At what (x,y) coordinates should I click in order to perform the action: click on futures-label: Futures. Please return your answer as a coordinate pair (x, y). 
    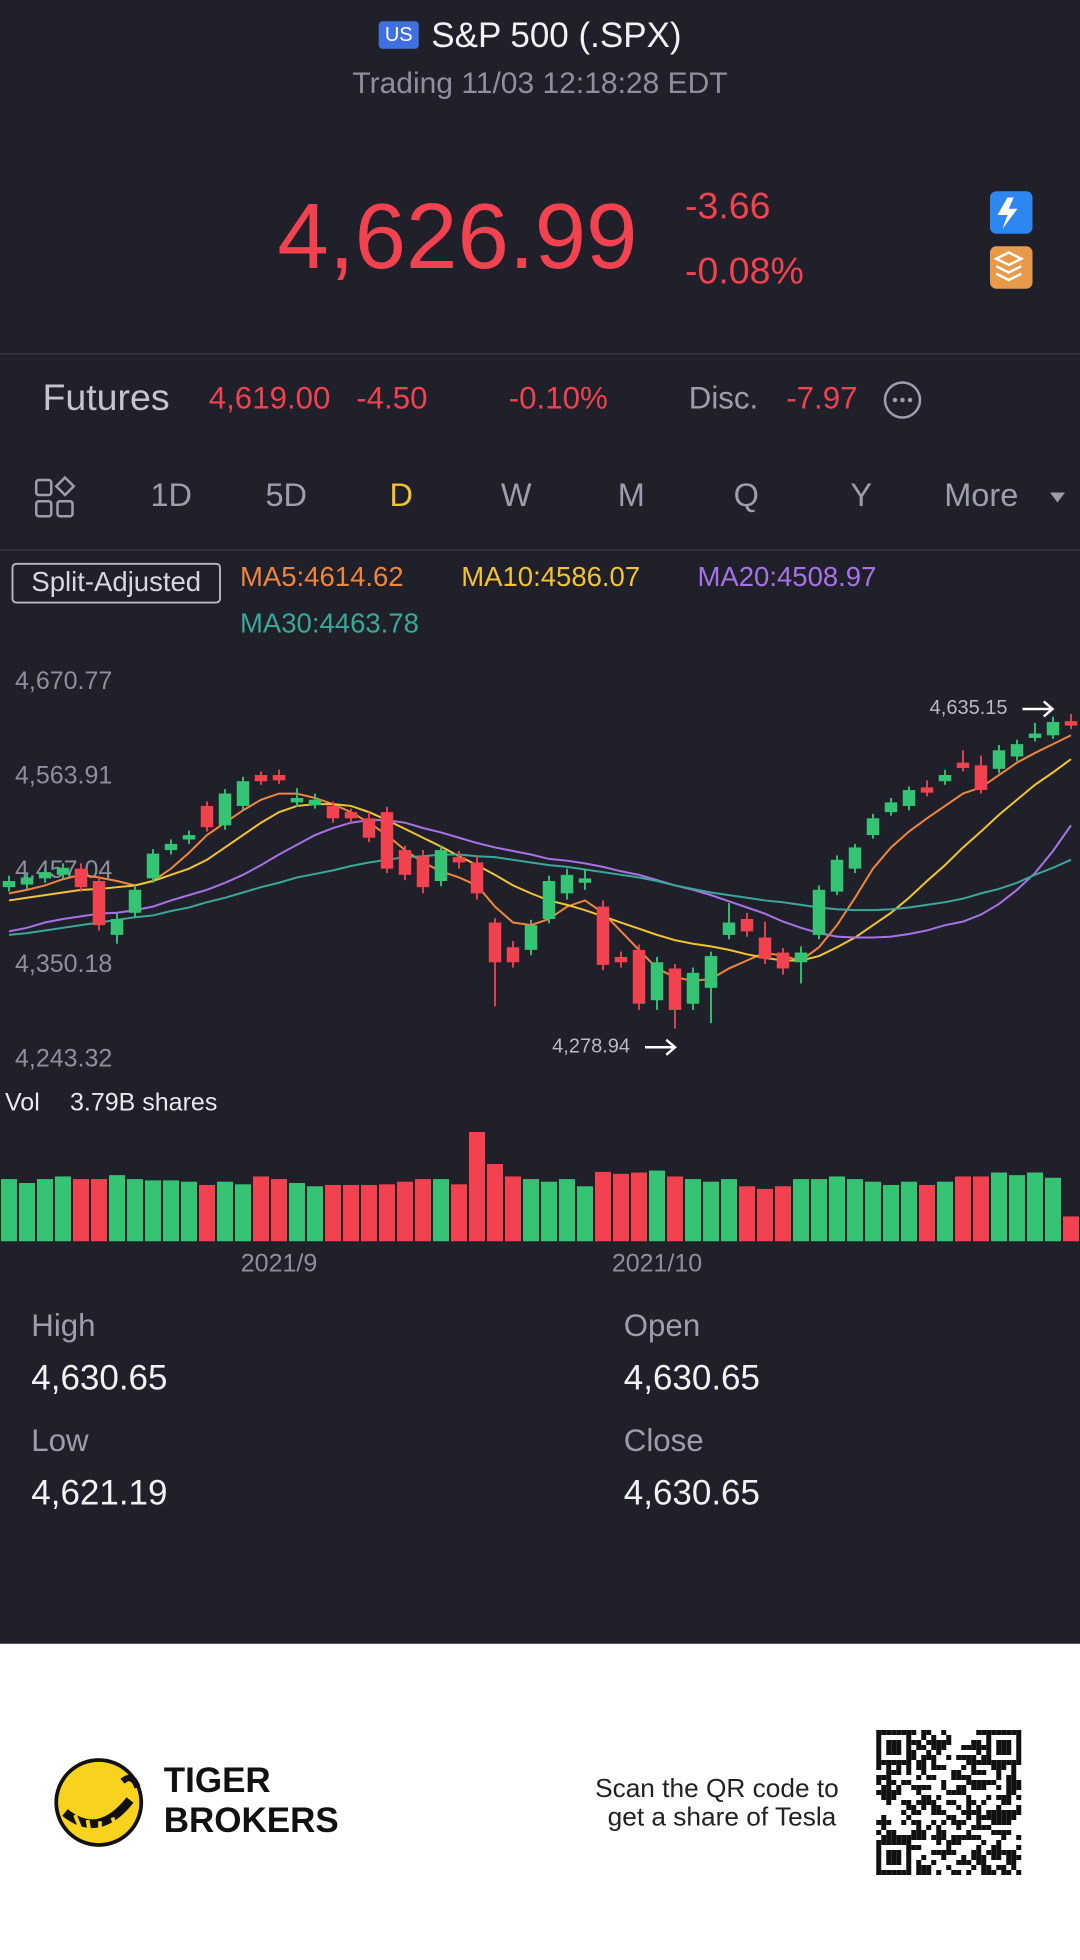
    Looking at the image, I should click on (106, 397).